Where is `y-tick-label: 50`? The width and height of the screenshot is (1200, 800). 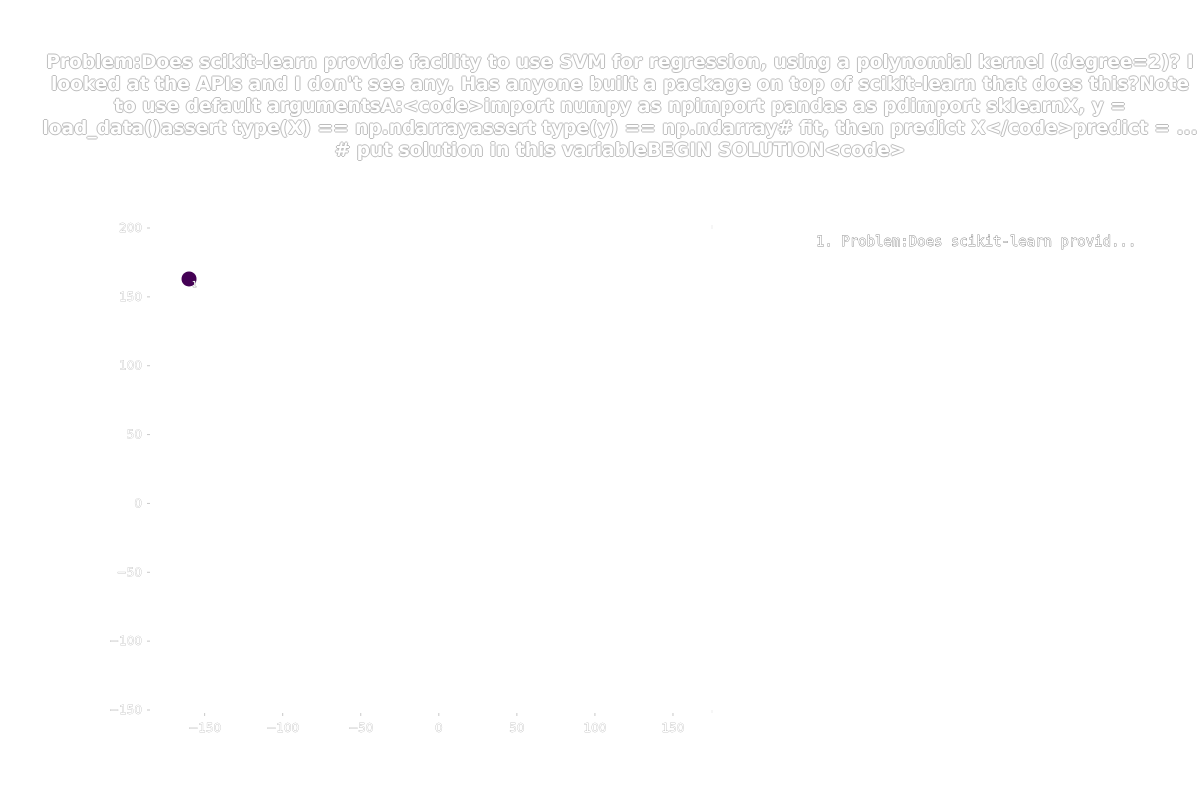
y-tick-label: 50 is located at coordinates (134, 435).